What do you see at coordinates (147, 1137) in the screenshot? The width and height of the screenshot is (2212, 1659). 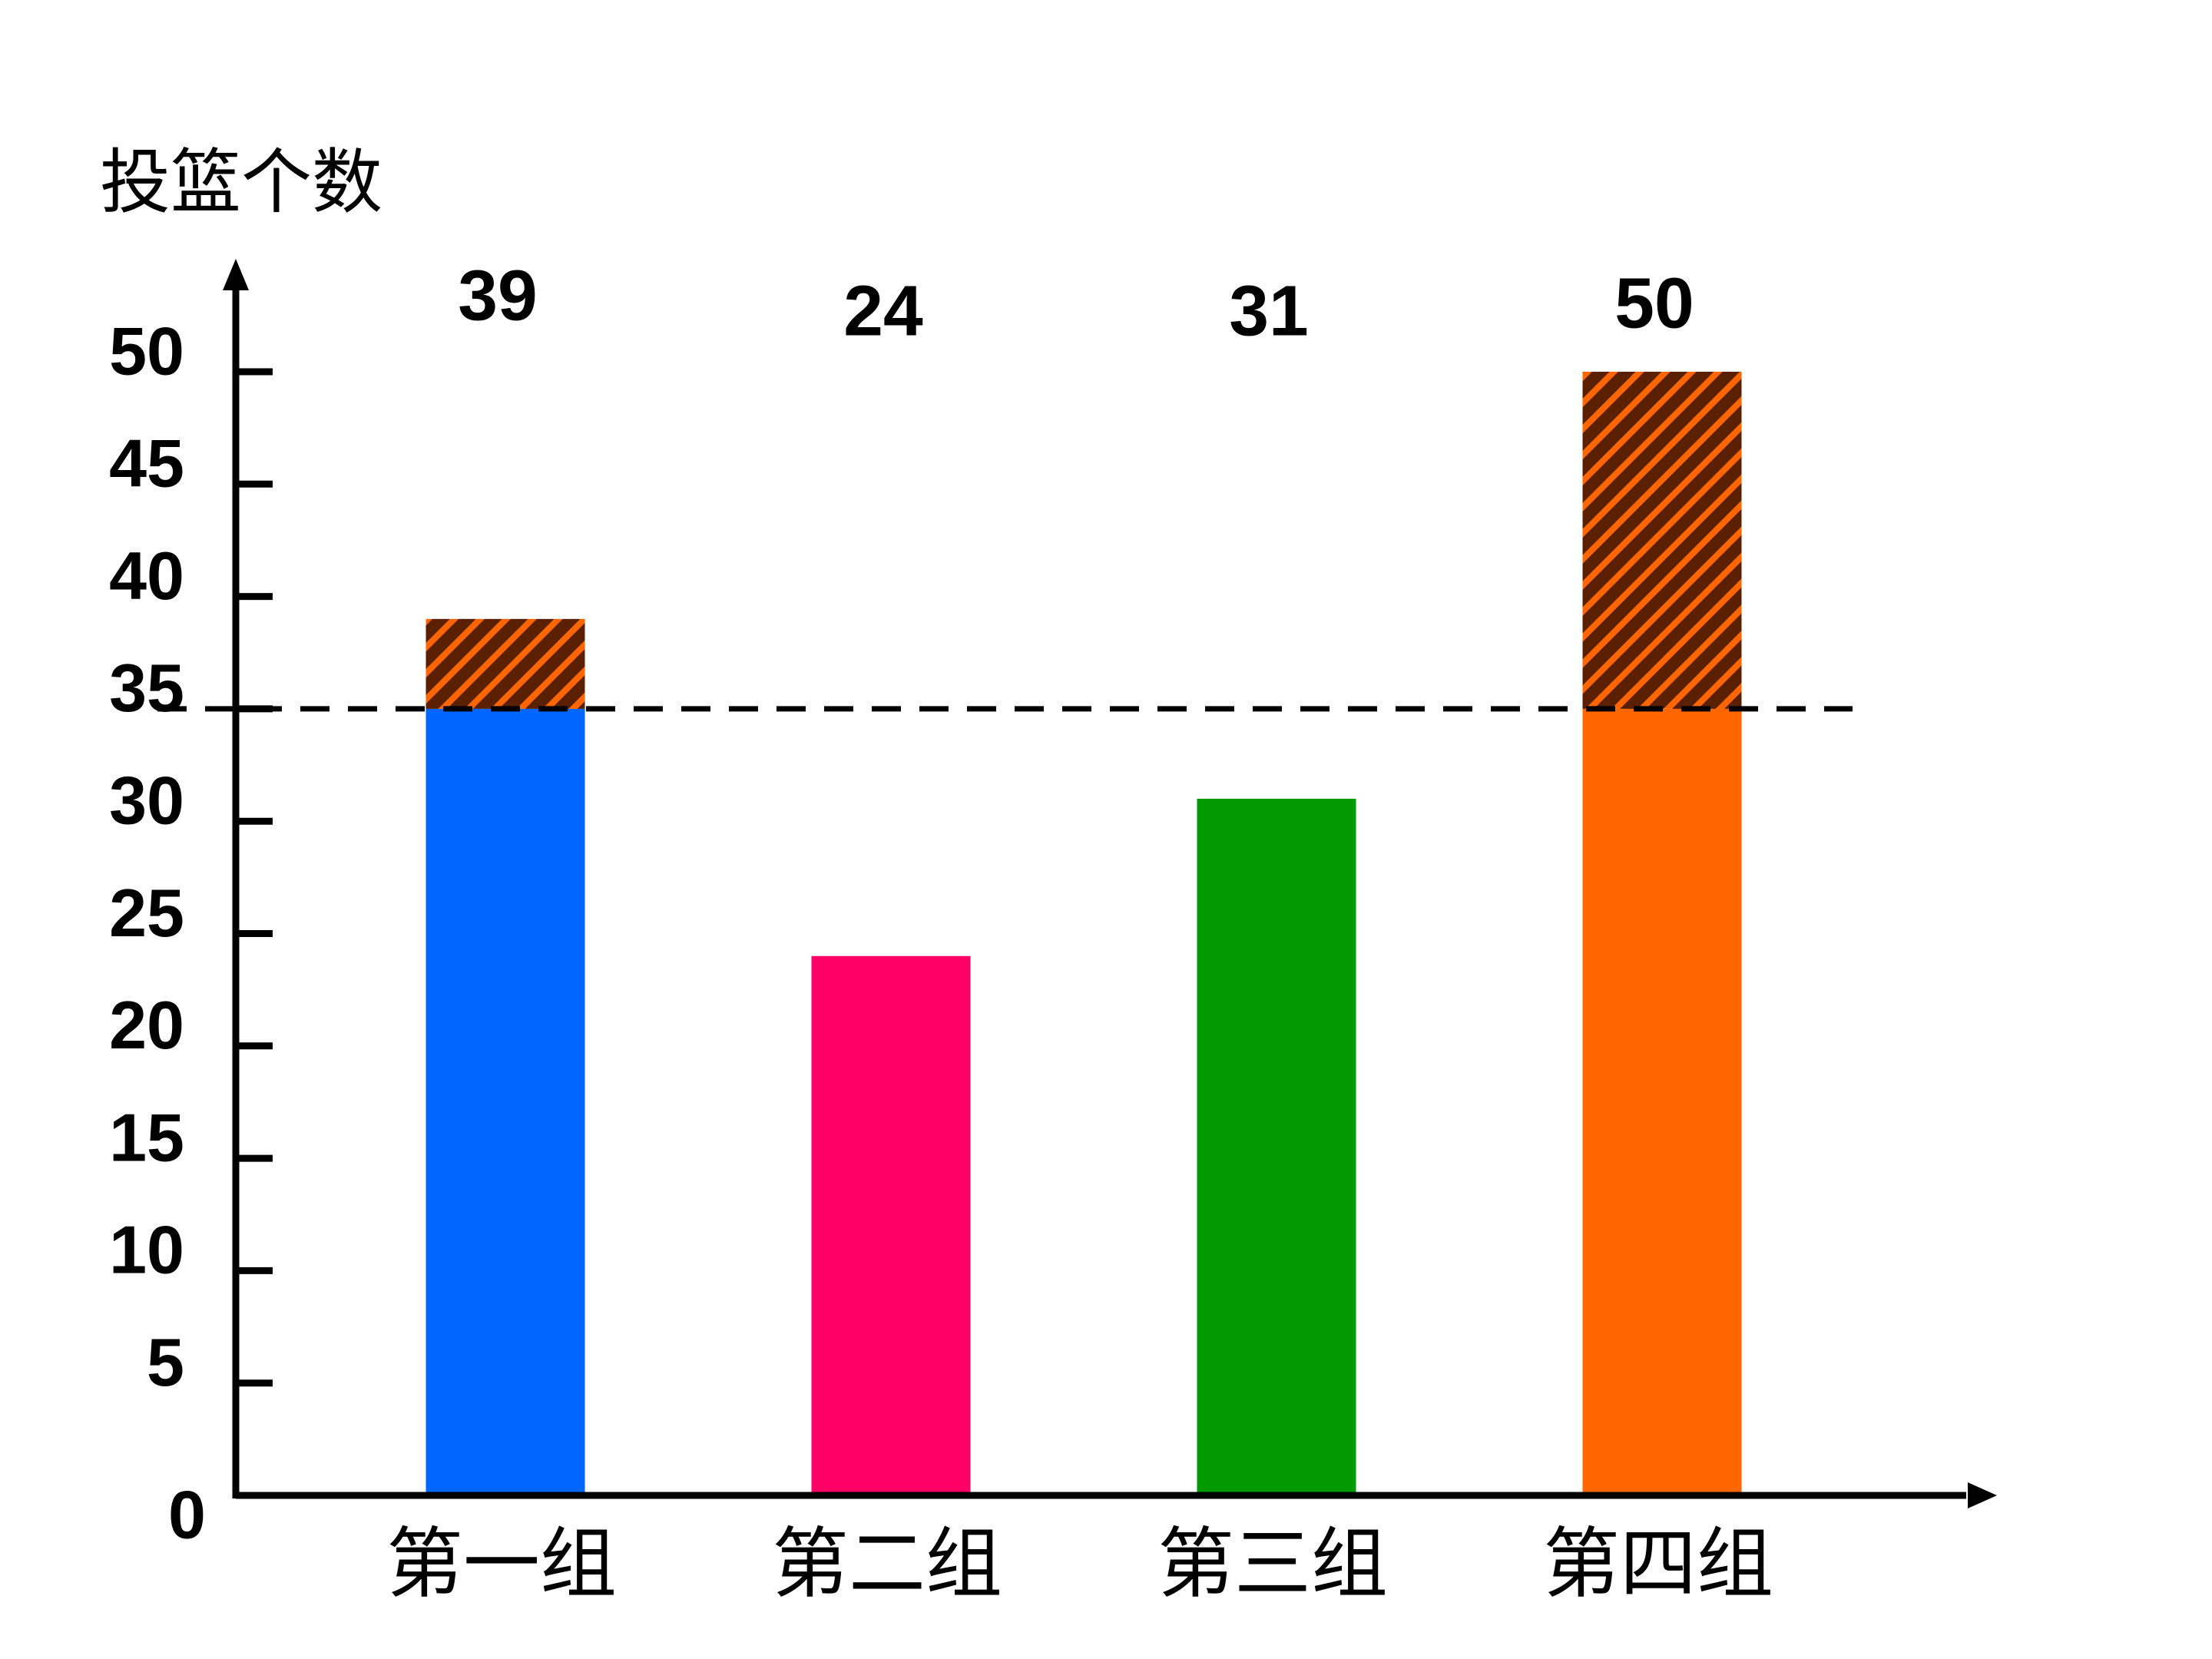 I see `y-tick-label: 15` at bounding box center [147, 1137].